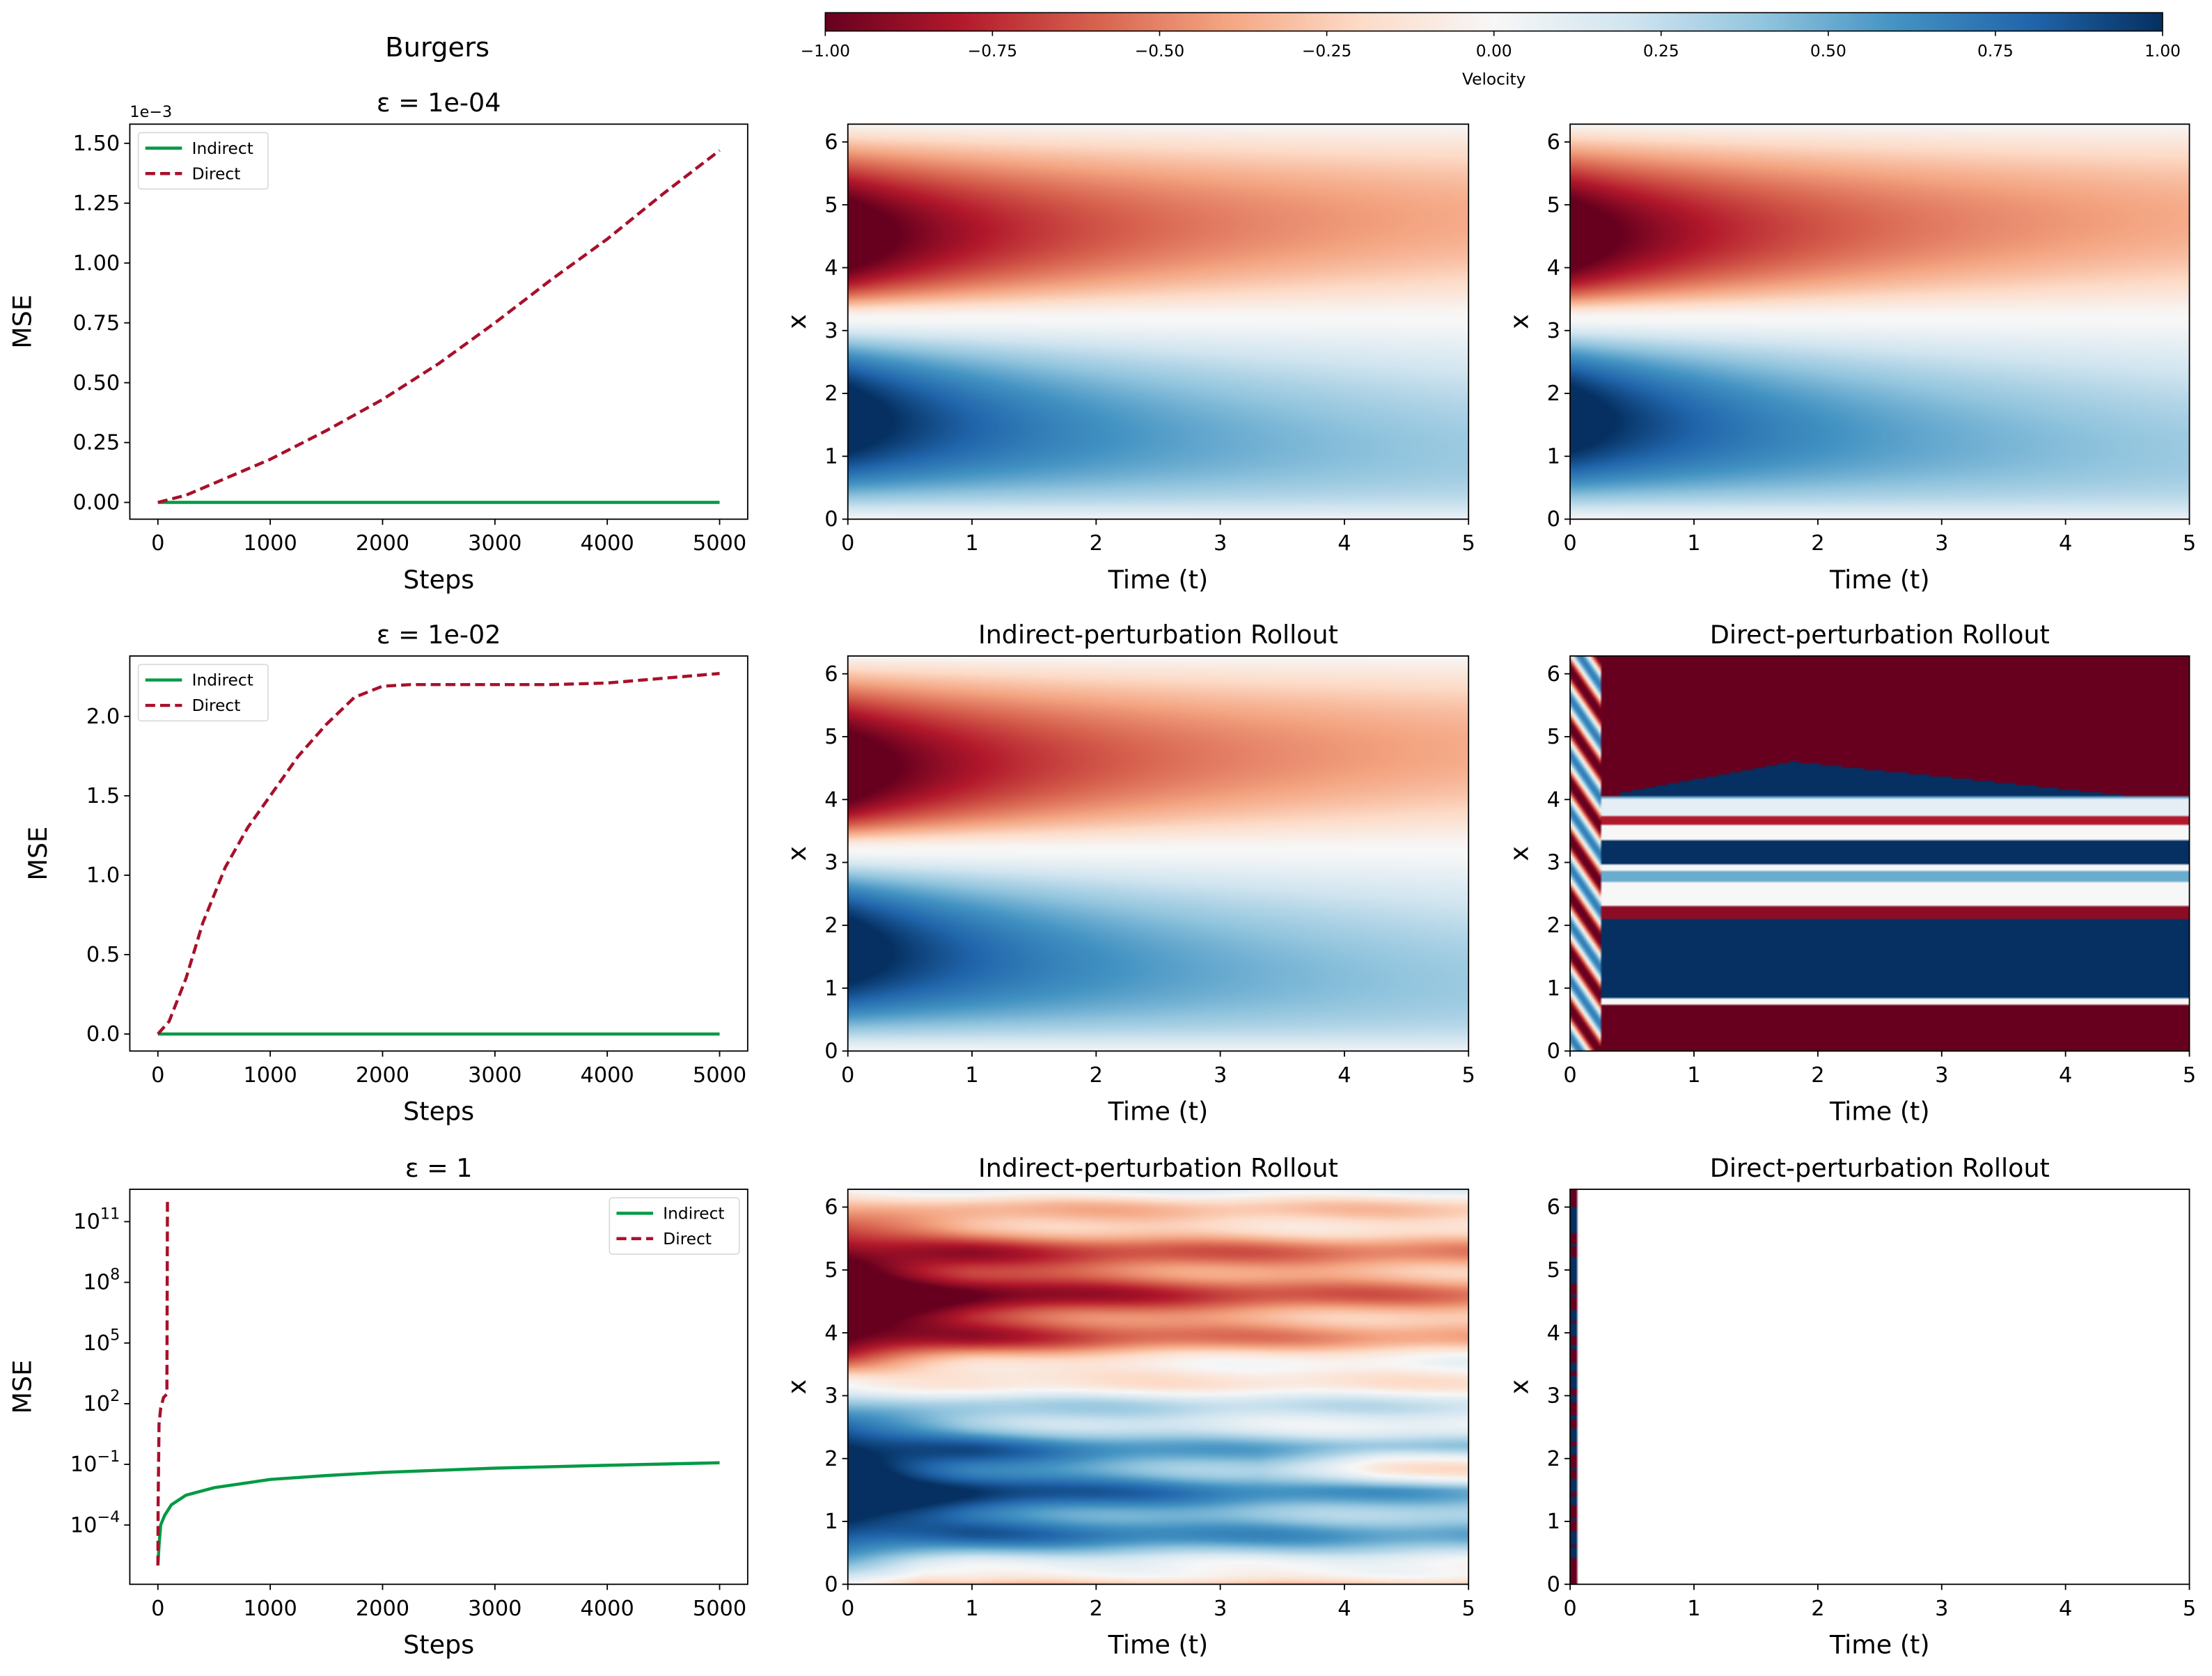 This screenshot has height=1676, width=2212. I want to click on y-tick-label: 2, so click(1554, 926).